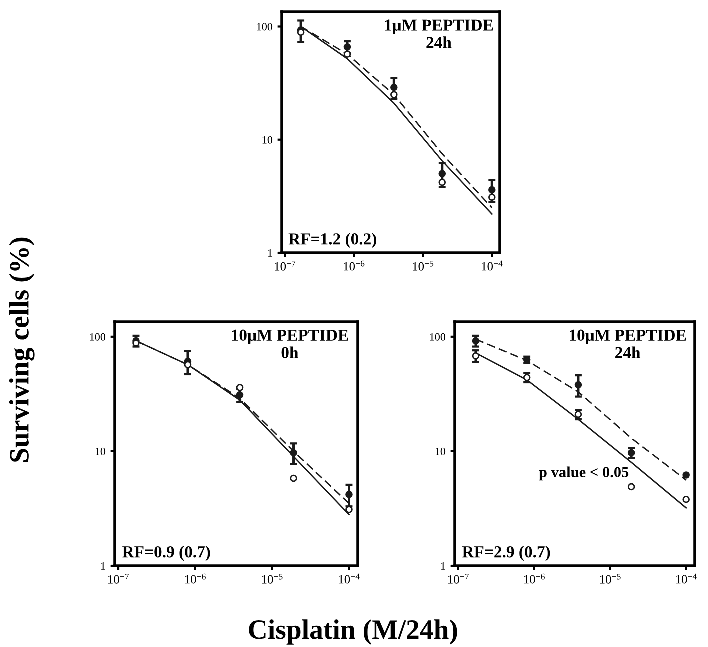  I want to click on text: 10μM PEPTIDE 24h, so click(628, 344).